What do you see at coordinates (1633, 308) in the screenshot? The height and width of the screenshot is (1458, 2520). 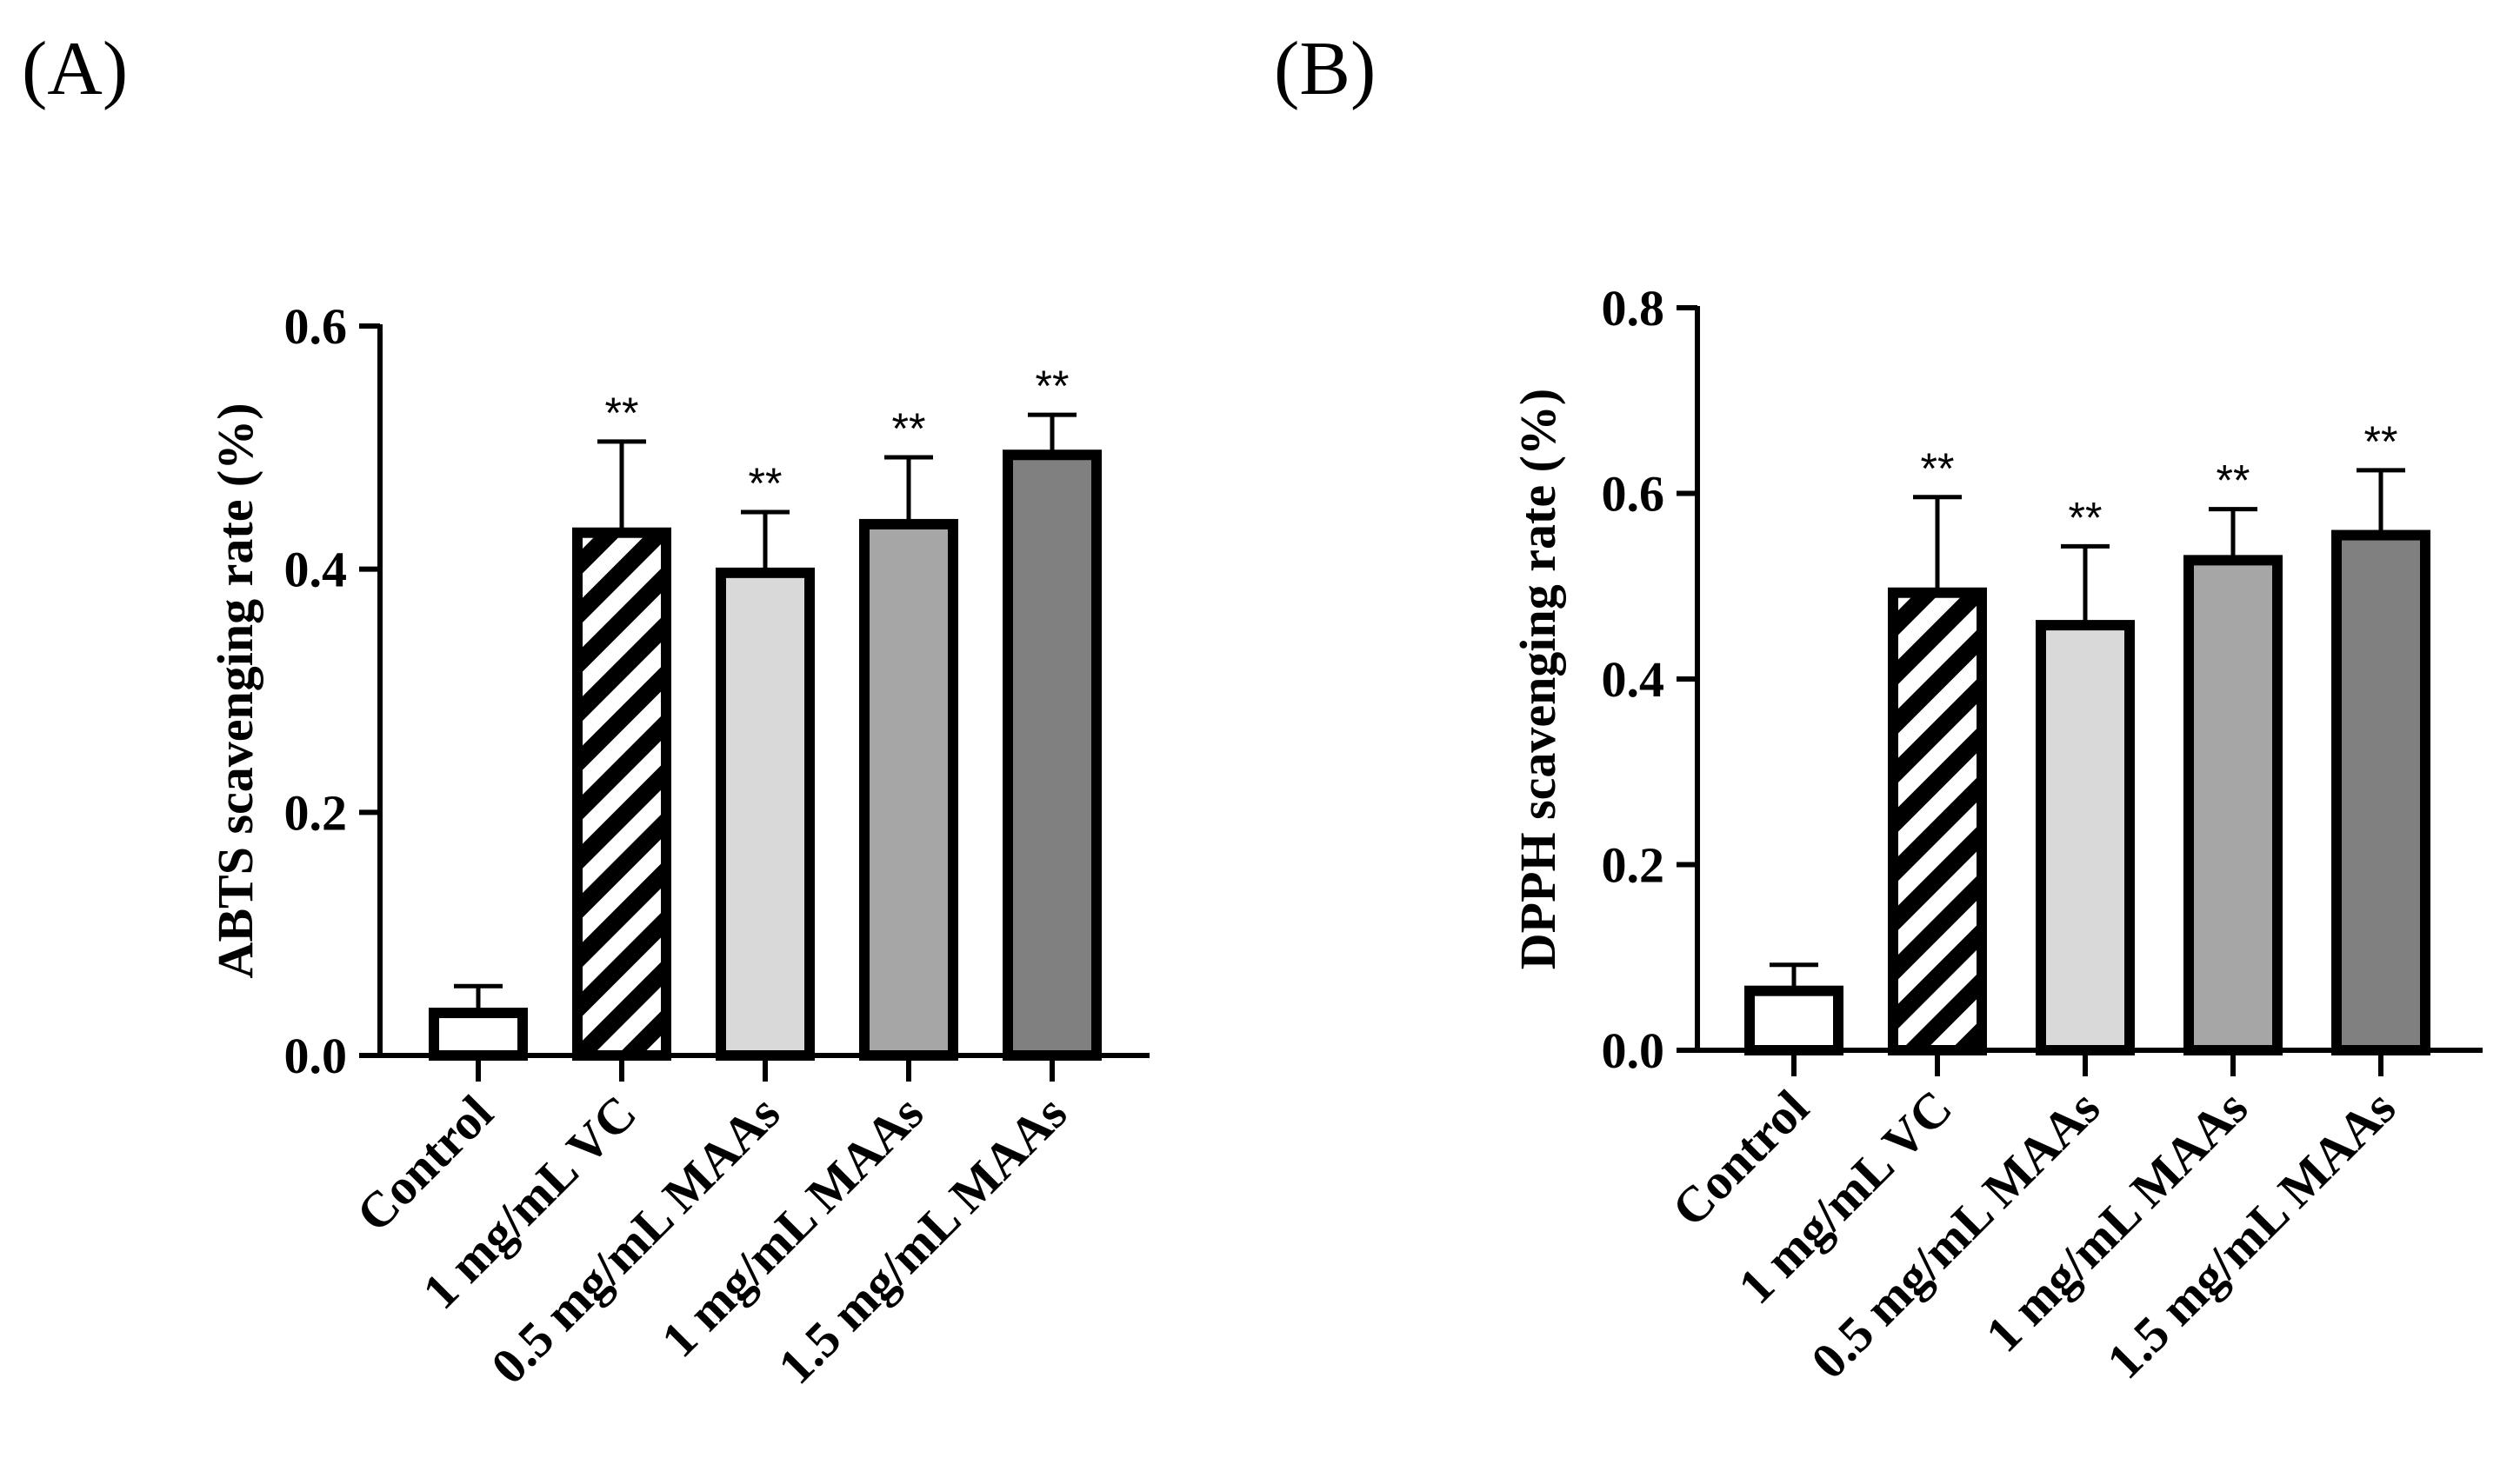 I see `y-tick-label: 0.8` at bounding box center [1633, 308].